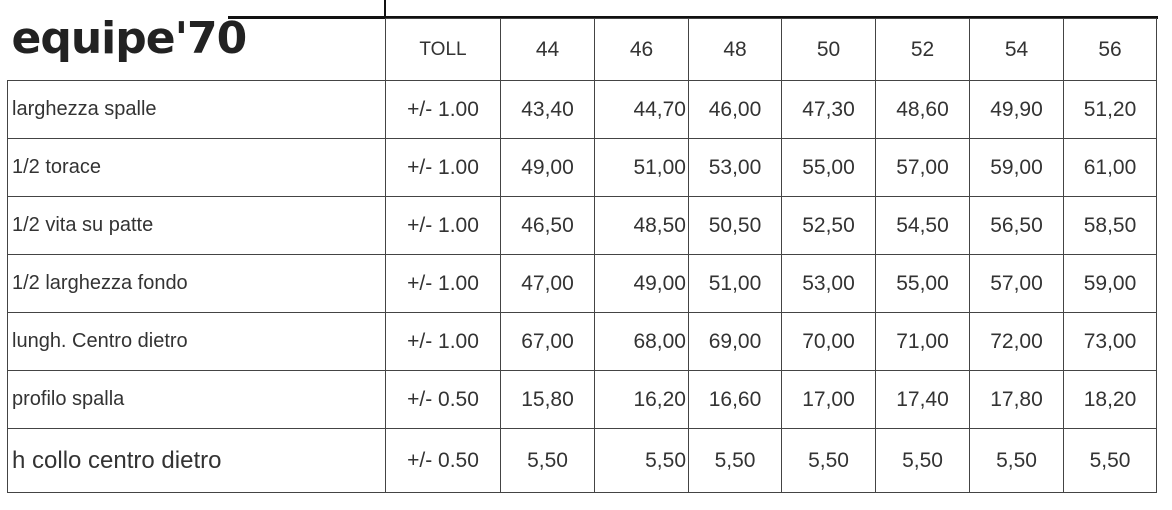 This screenshot has width=1172, height=510. What do you see at coordinates (1110, 49) in the screenshot?
I see `size-header: 56` at bounding box center [1110, 49].